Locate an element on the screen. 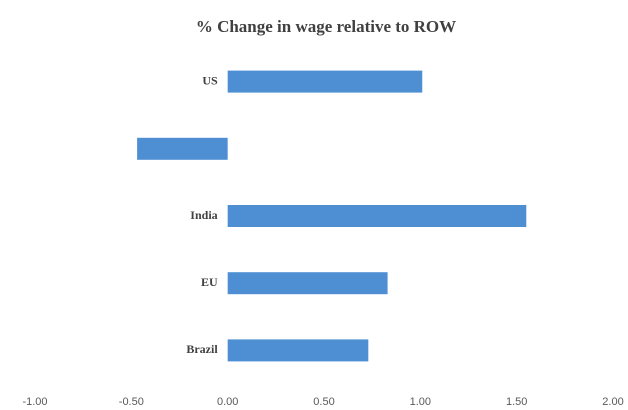  y-tick-label: India is located at coordinates (203, 215).